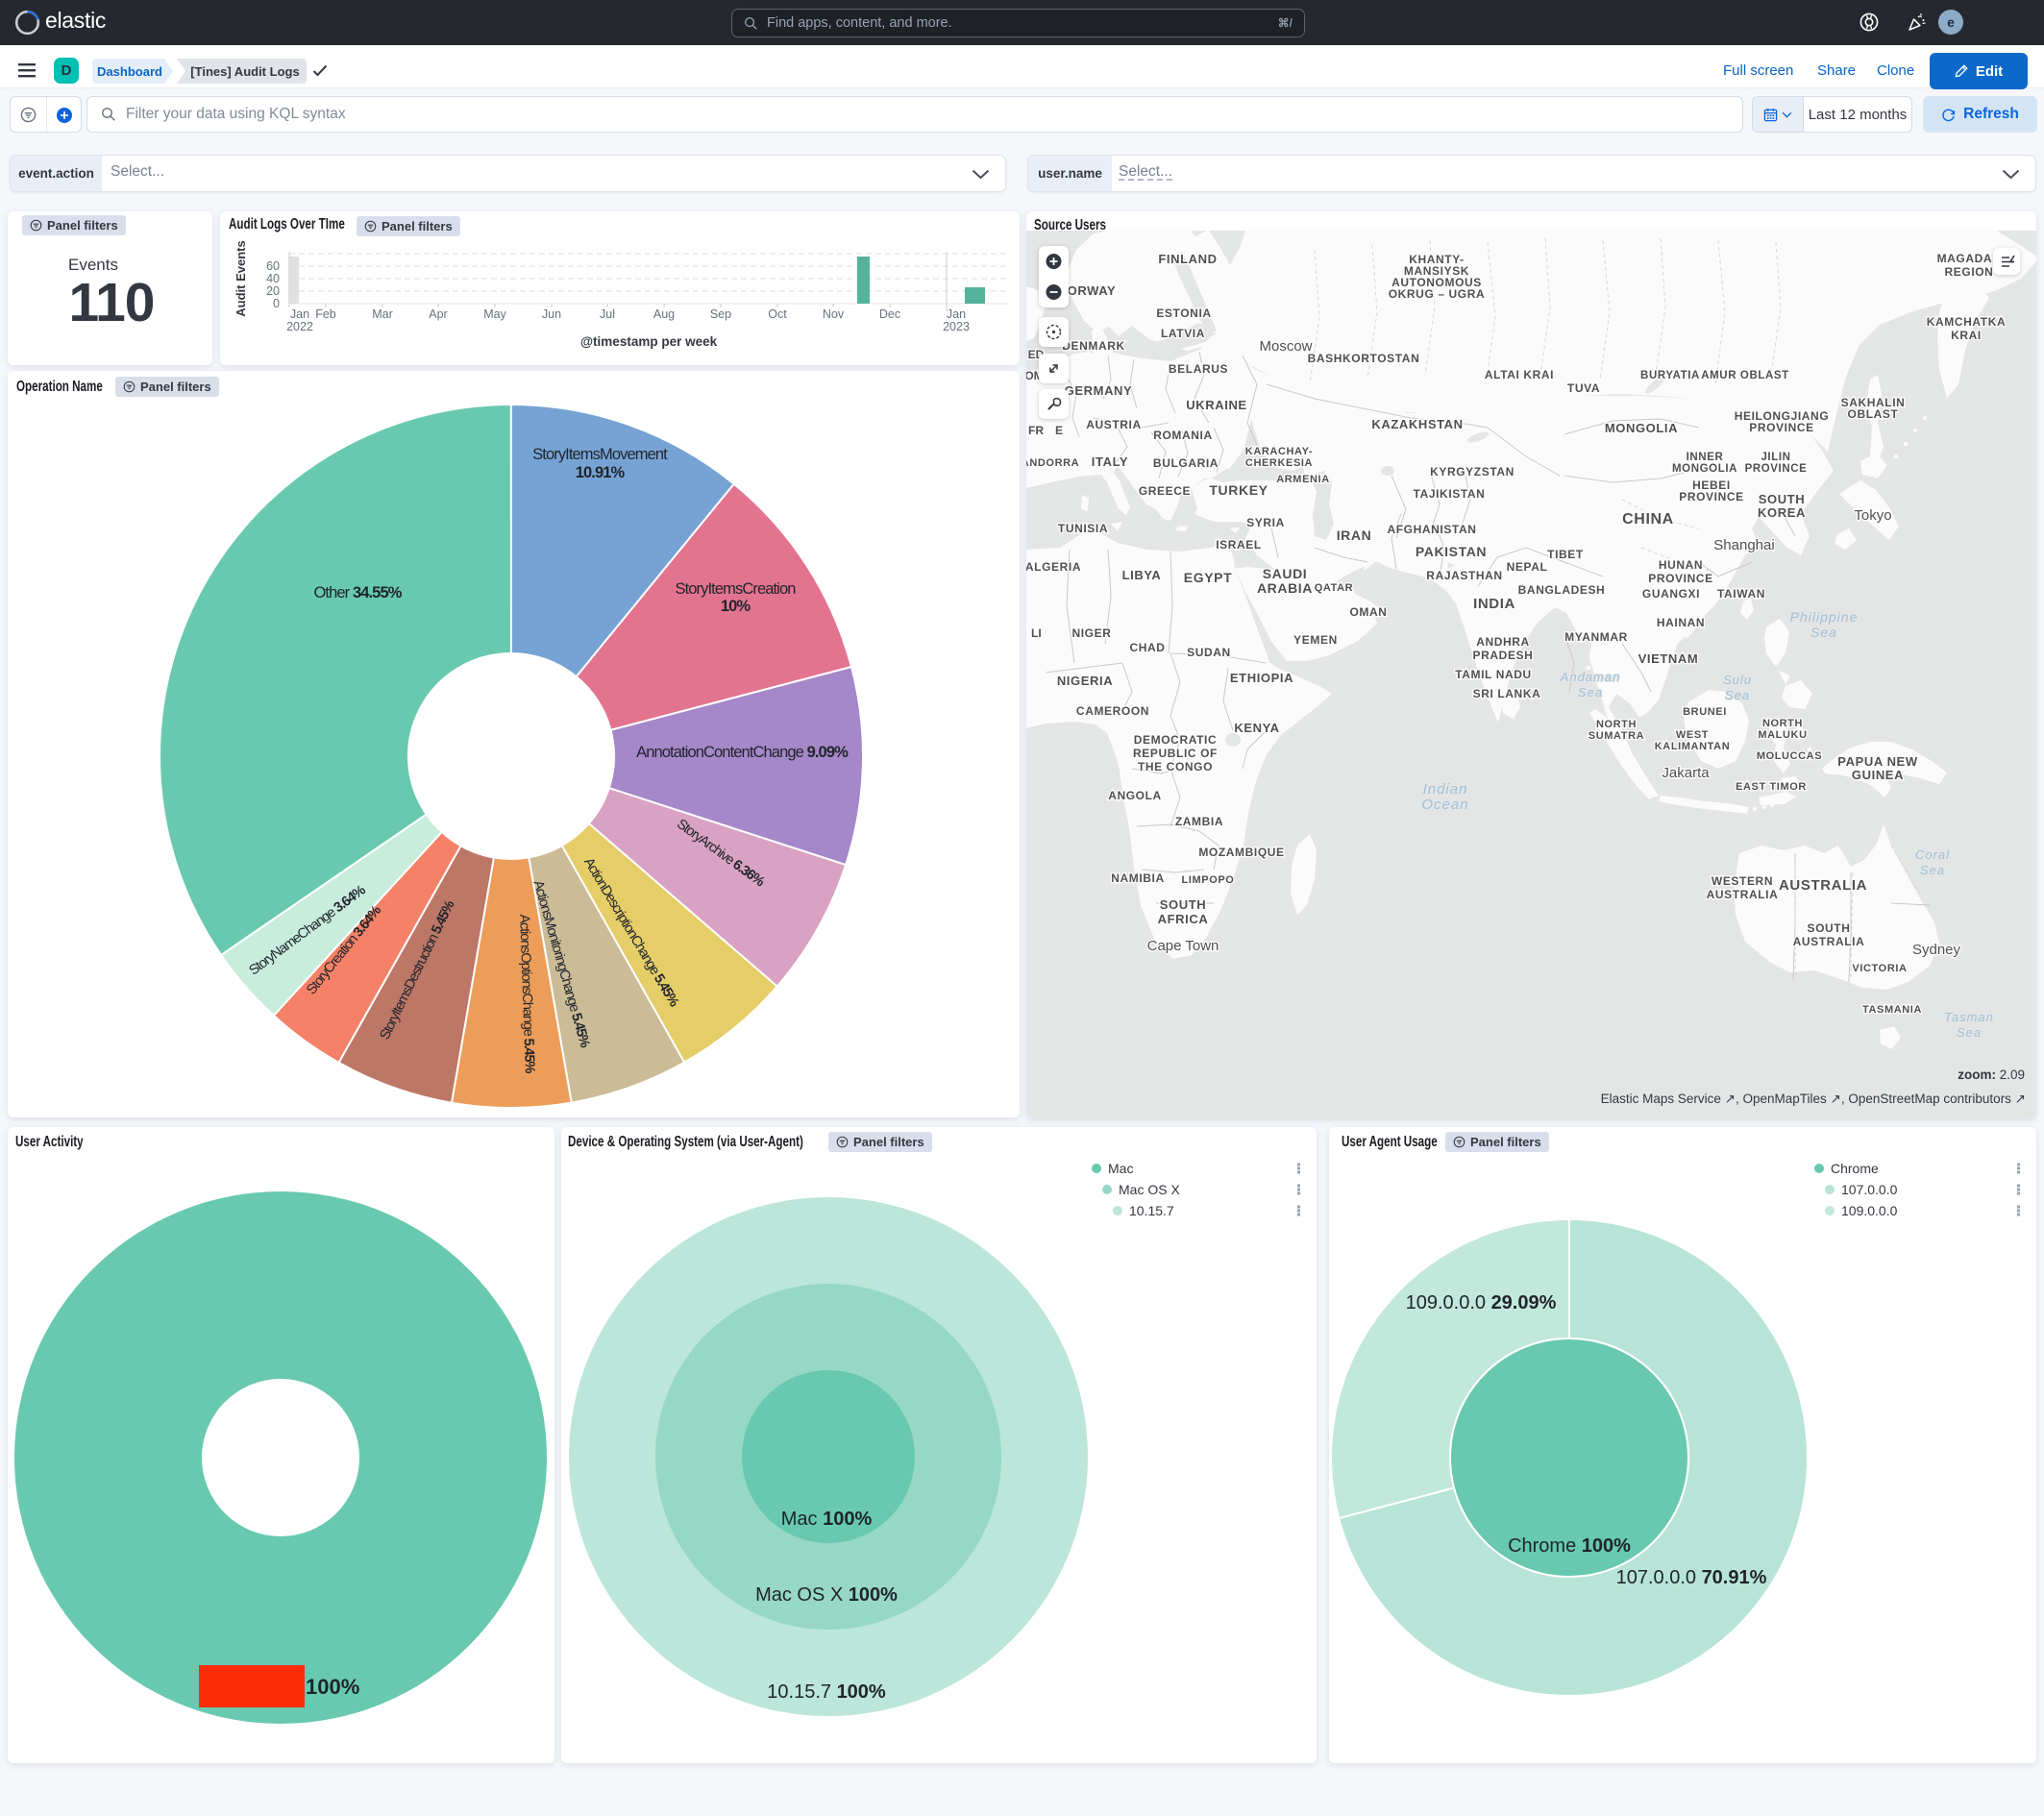 The width and height of the screenshot is (2044, 1816). What do you see at coordinates (1969, 258) in the screenshot?
I see `svg-text: MAGADAN` at bounding box center [1969, 258].